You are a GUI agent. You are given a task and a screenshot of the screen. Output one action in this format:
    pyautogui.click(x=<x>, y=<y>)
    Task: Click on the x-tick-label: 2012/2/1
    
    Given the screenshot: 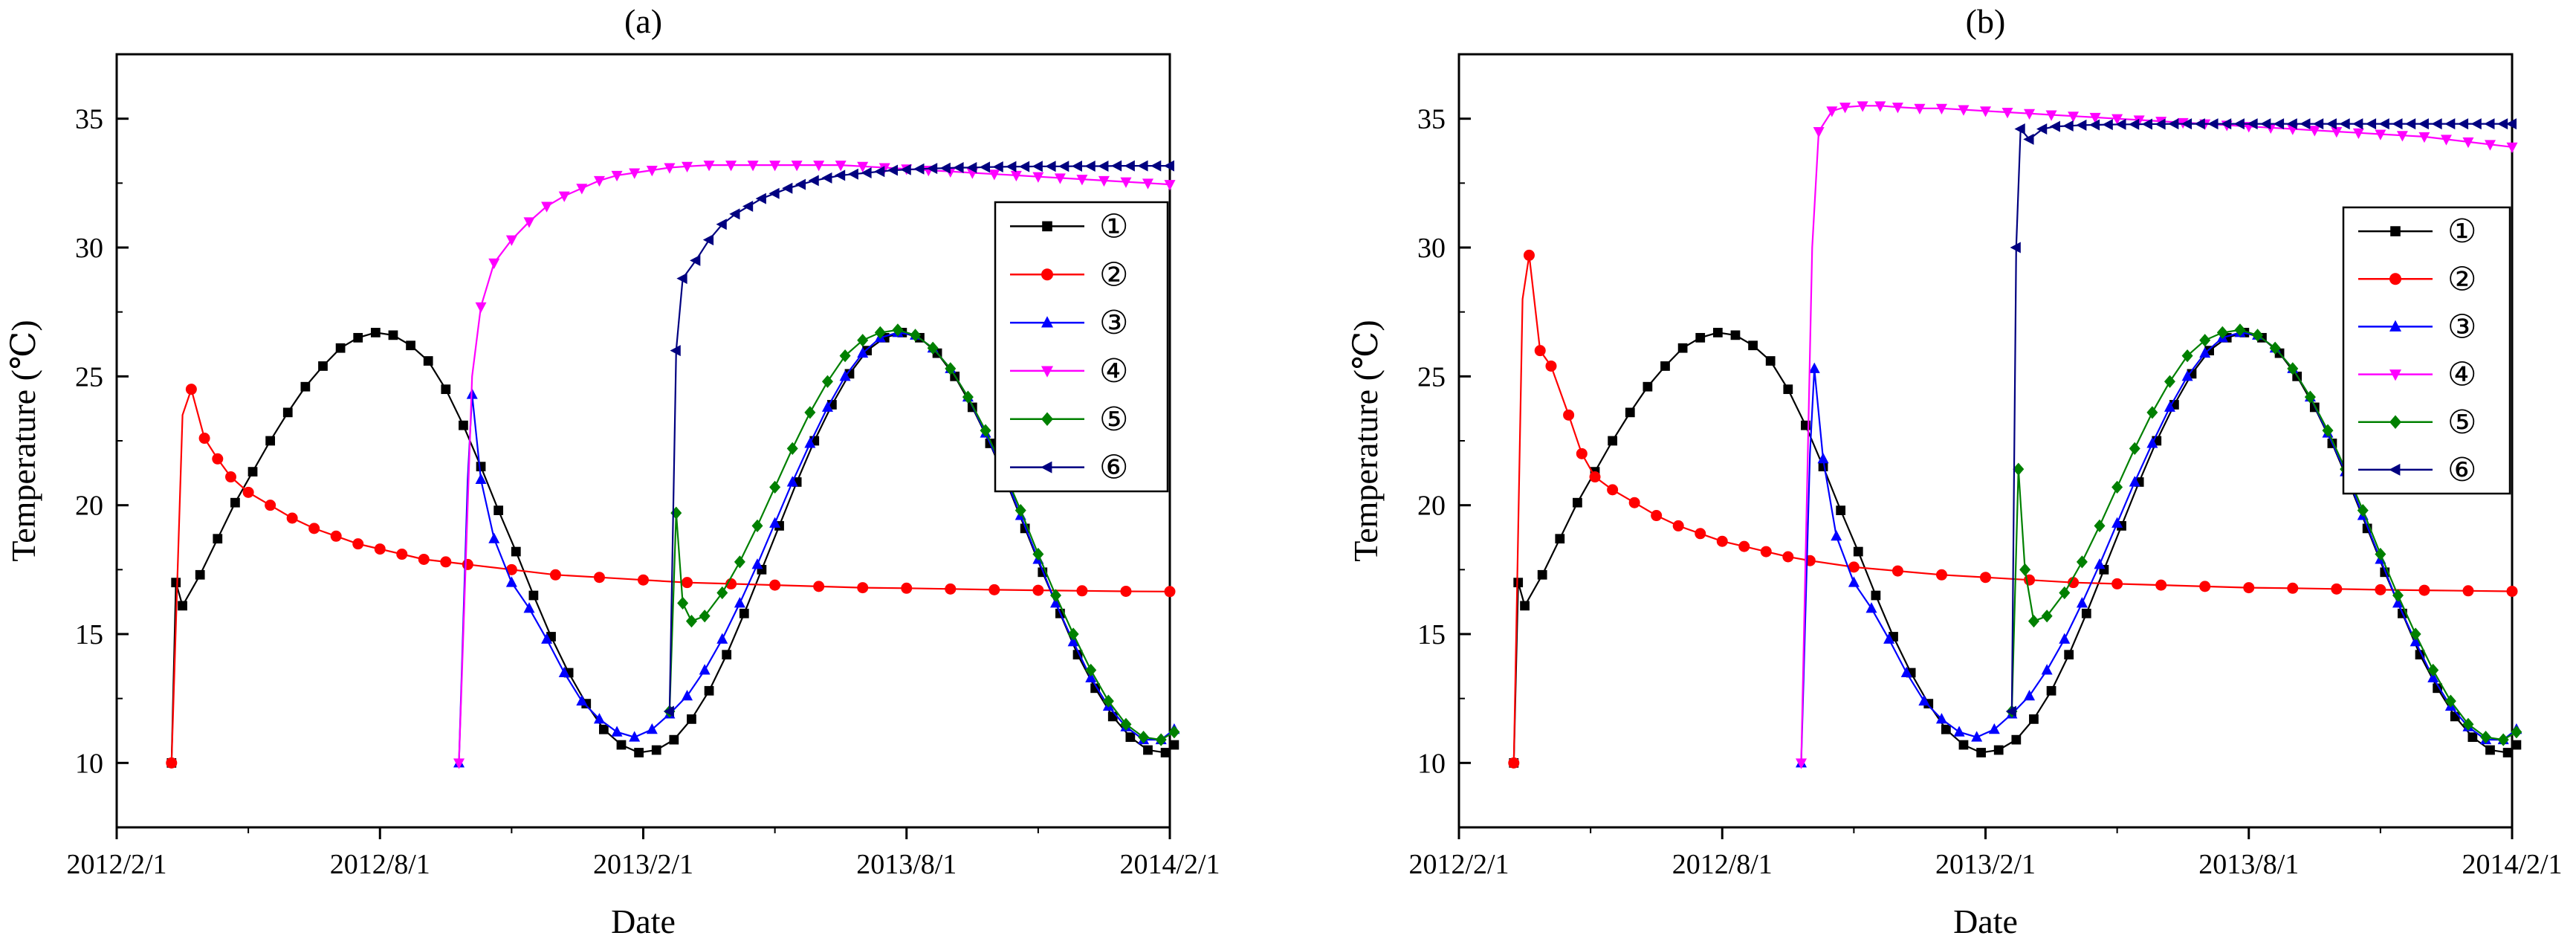 What is the action you would take?
    pyautogui.click(x=1459, y=864)
    